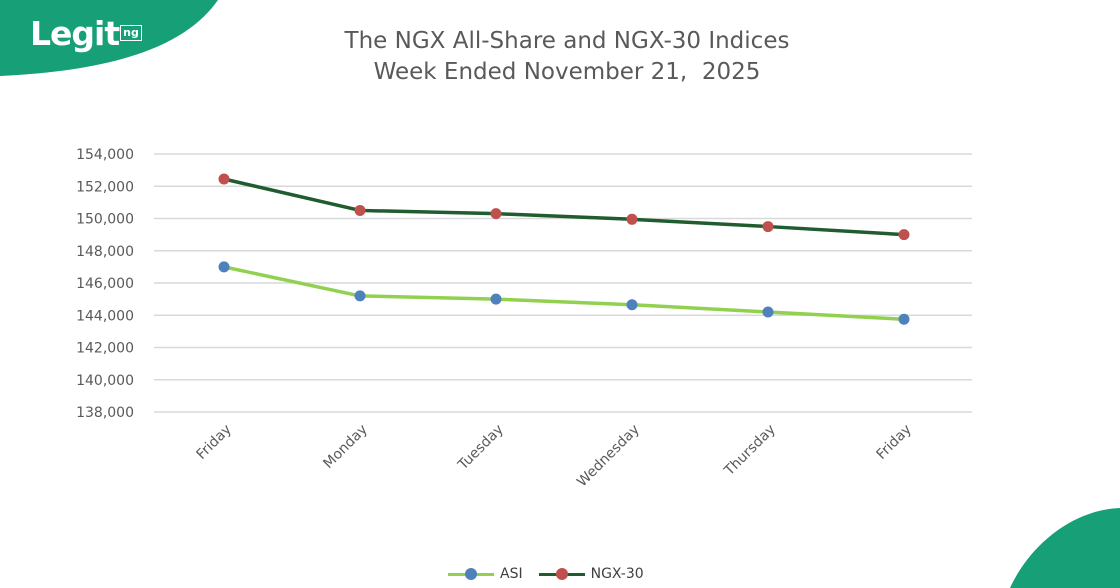  Describe the element at coordinates (750, 451) in the screenshot. I see `x-tick-label: Thursday` at that location.